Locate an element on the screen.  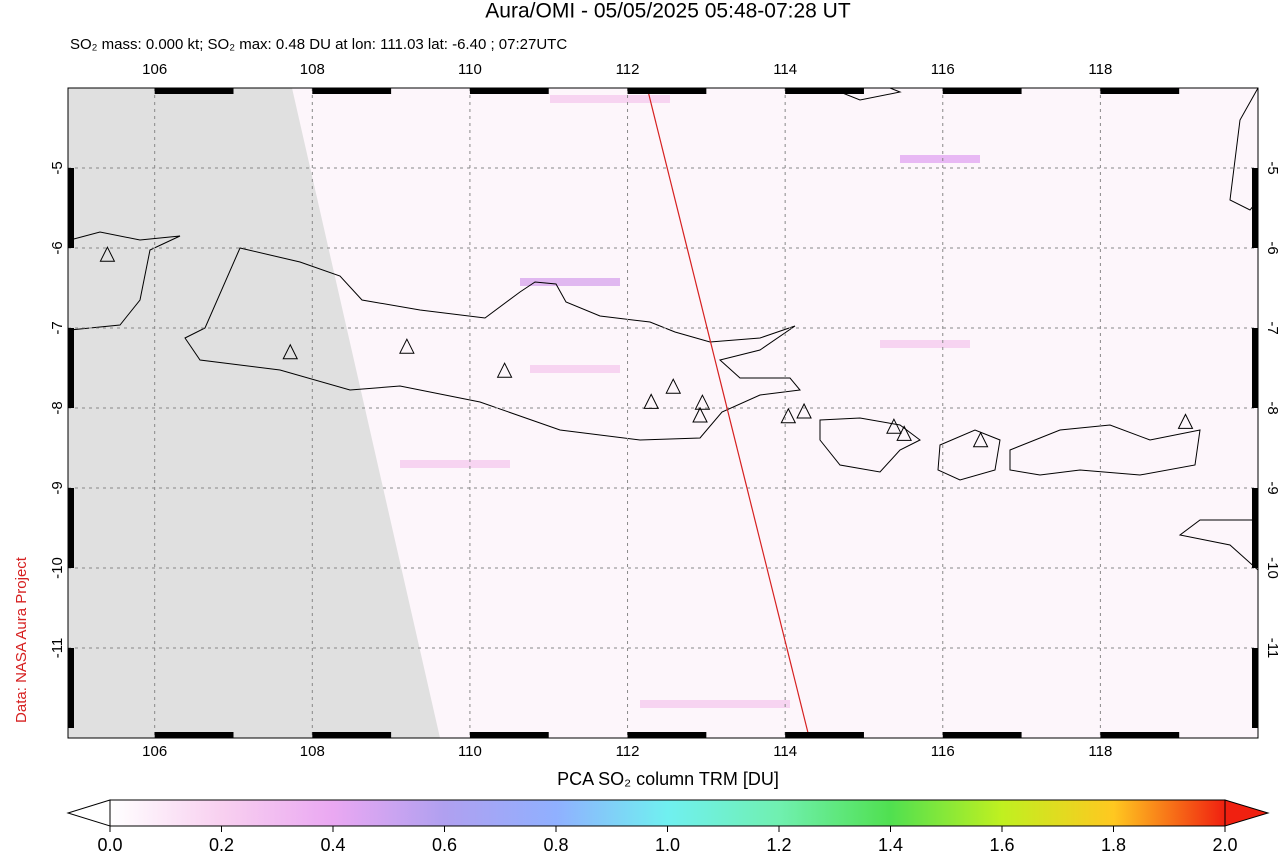
orbit-track is located at coordinates (728, 412).